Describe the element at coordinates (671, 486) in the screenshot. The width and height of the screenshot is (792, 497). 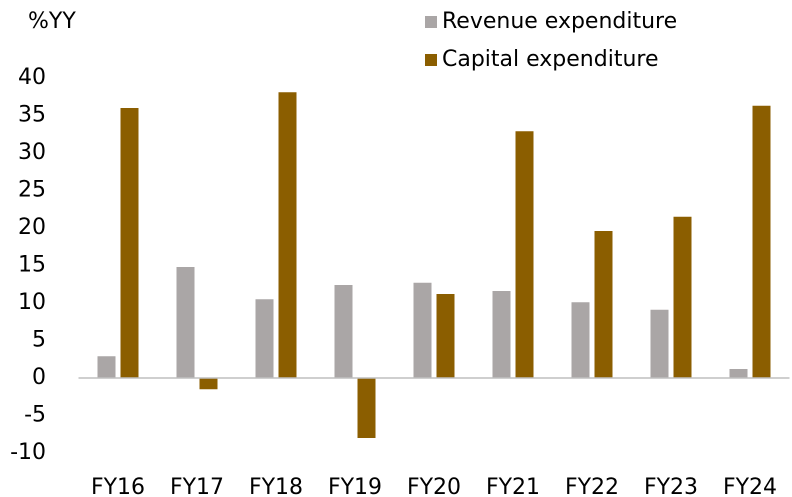
I see `x-tick-label: FY23` at that location.